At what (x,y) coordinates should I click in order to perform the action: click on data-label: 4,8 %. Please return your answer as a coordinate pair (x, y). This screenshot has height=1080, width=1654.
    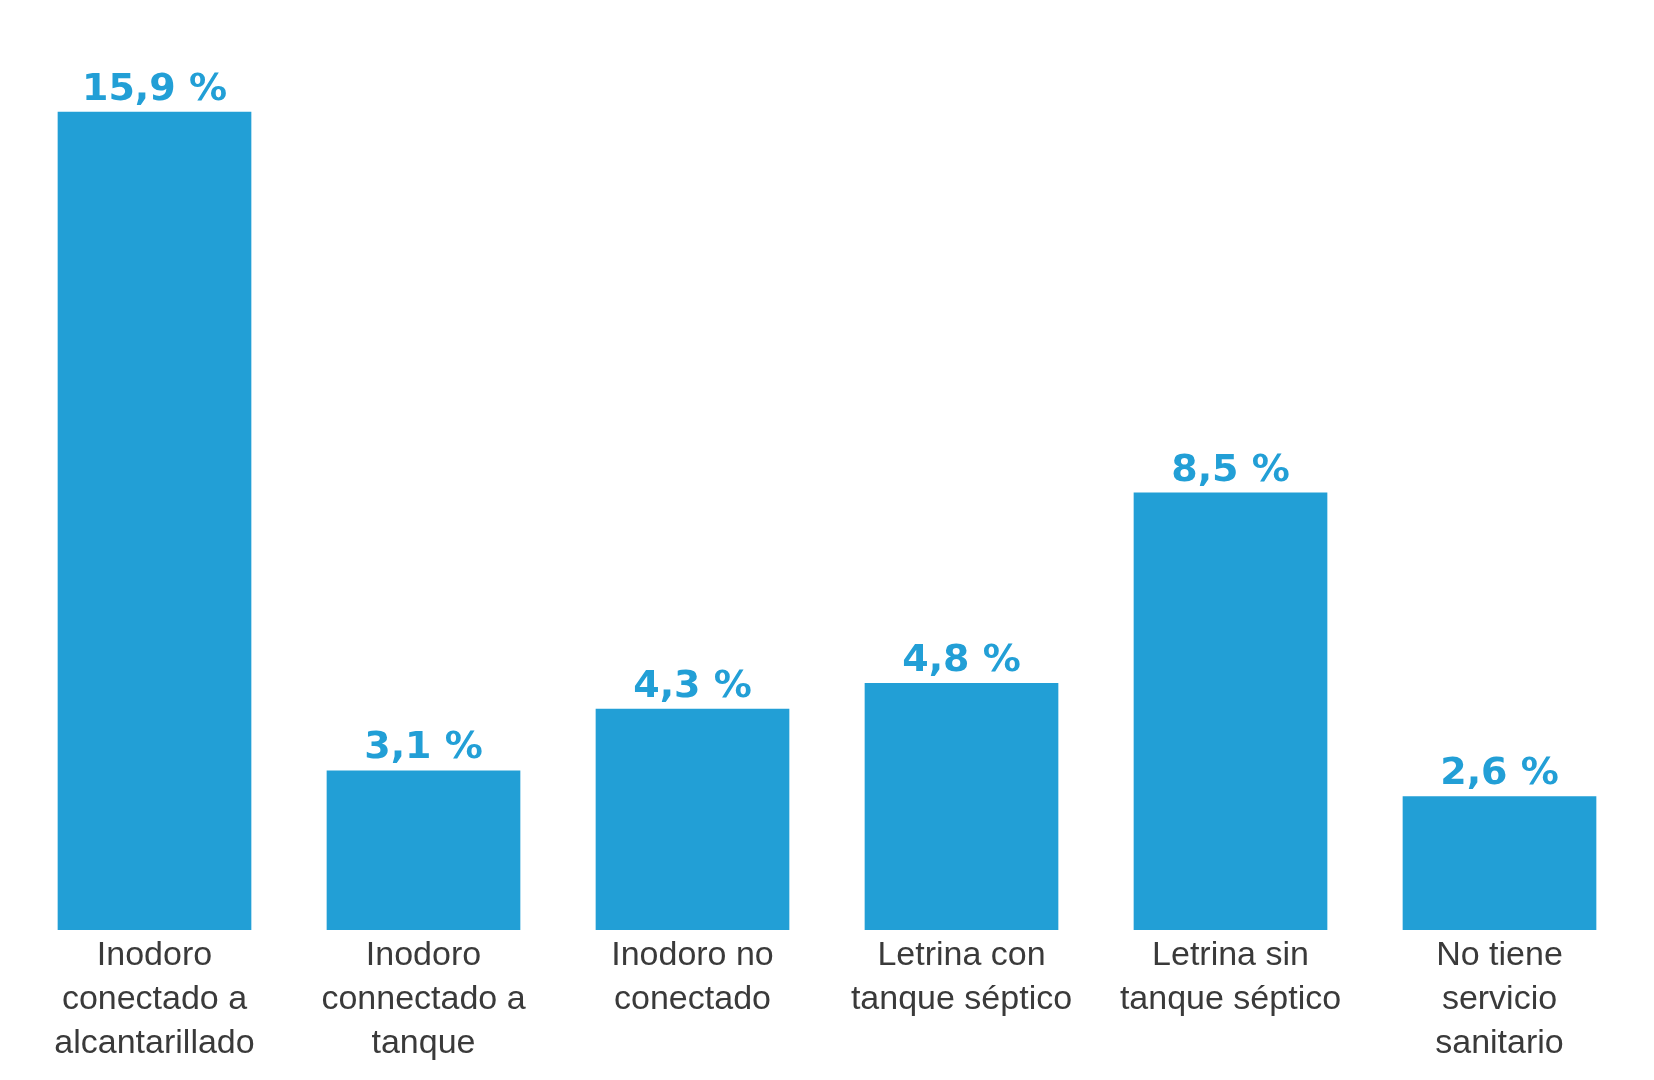
    Looking at the image, I should click on (961, 658).